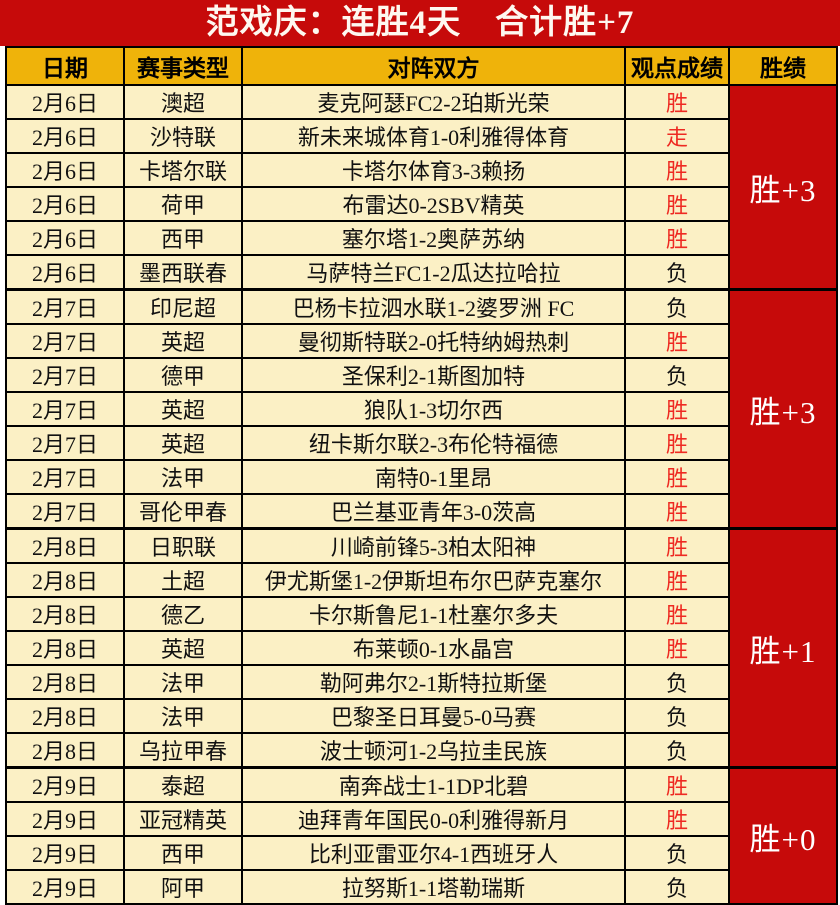 The width and height of the screenshot is (840, 905). Describe the element at coordinates (433, 409) in the screenshot. I see `match-cell: 狼队1-3切尔西` at that location.